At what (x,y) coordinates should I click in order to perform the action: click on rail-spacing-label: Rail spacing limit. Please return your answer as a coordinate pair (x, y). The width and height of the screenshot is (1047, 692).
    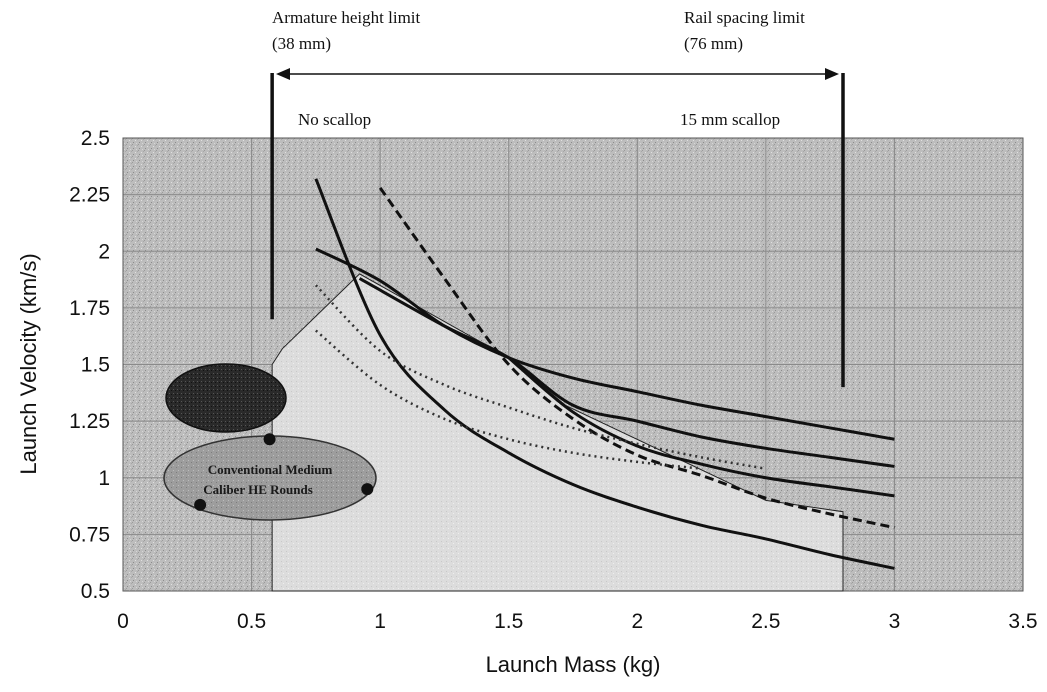
    Looking at the image, I should click on (744, 17).